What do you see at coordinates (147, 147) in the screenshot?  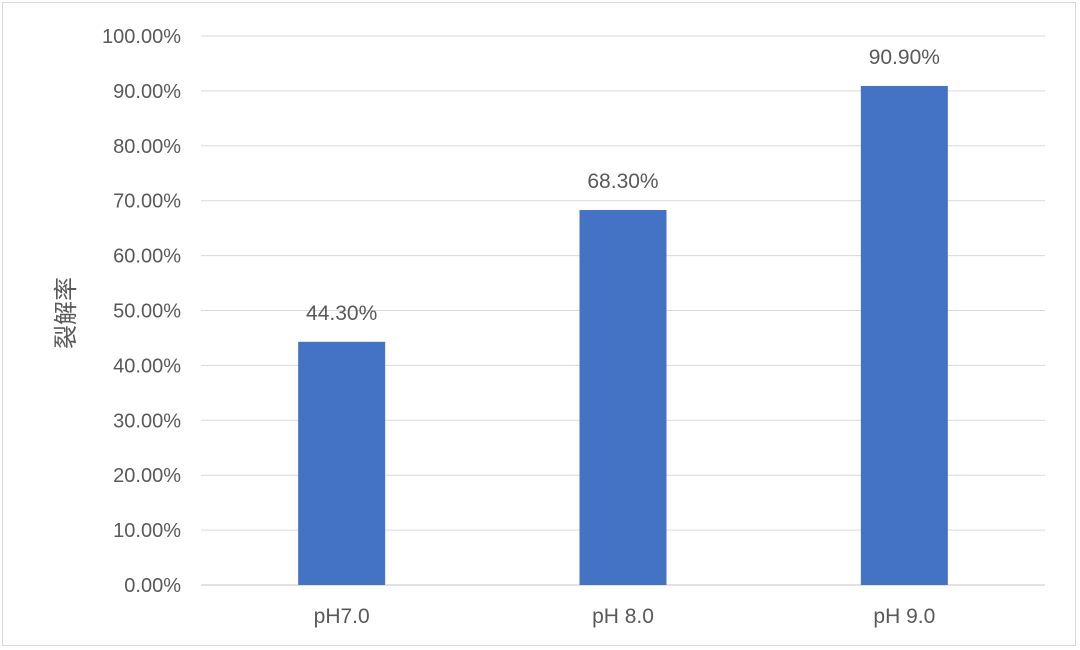 I see `y-tick-label: 80.00%` at bounding box center [147, 147].